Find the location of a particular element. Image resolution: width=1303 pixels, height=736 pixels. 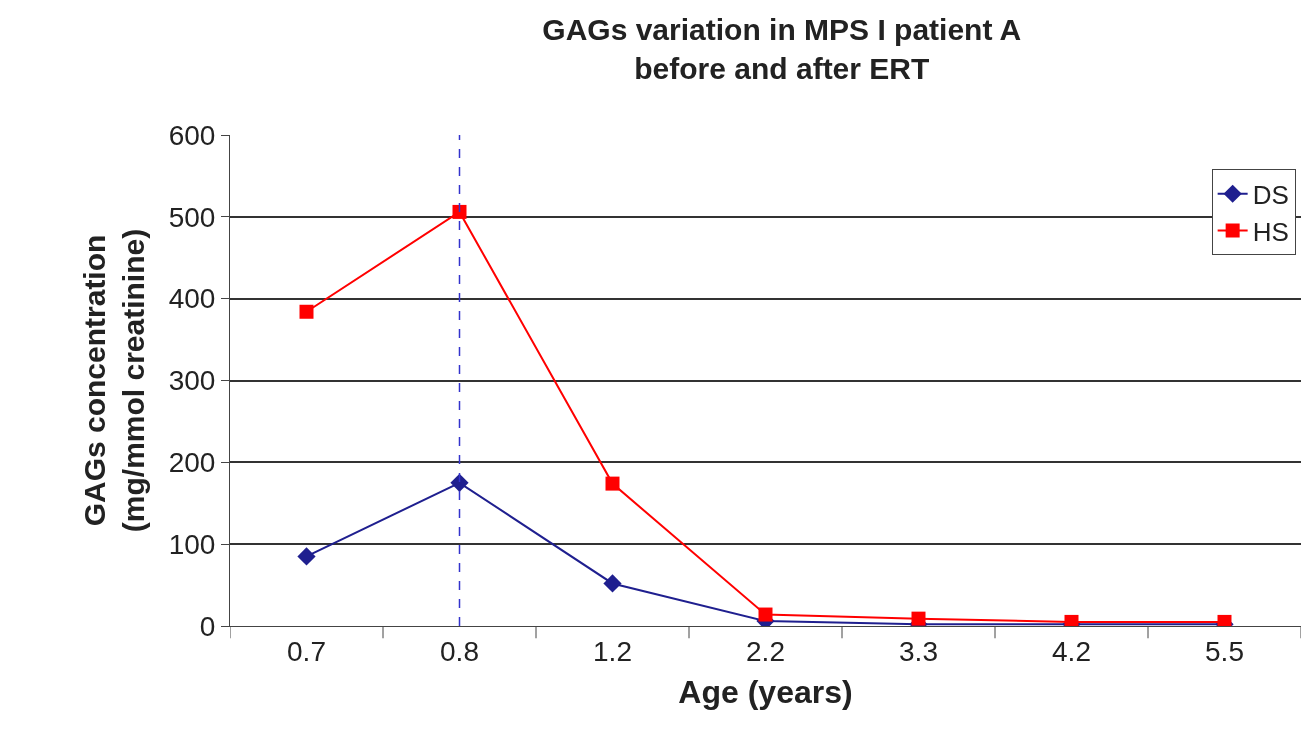

legend-label: DS is located at coordinates (1270, 194).